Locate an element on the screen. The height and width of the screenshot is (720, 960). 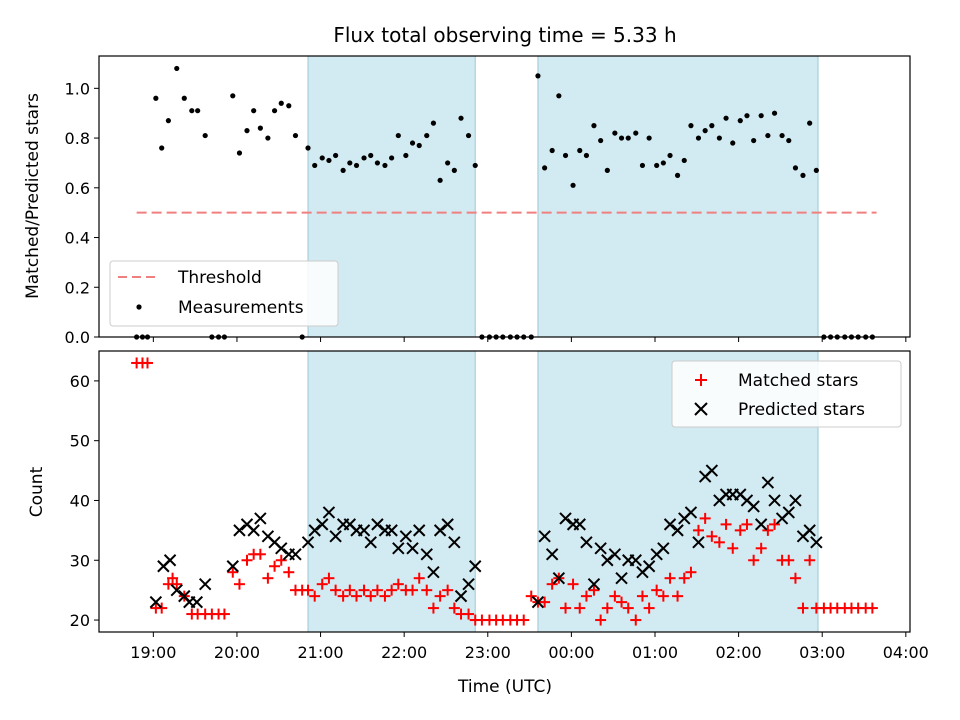
top-y-axis-label: Matched/Predicted stars is located at coordinates (33, 196).